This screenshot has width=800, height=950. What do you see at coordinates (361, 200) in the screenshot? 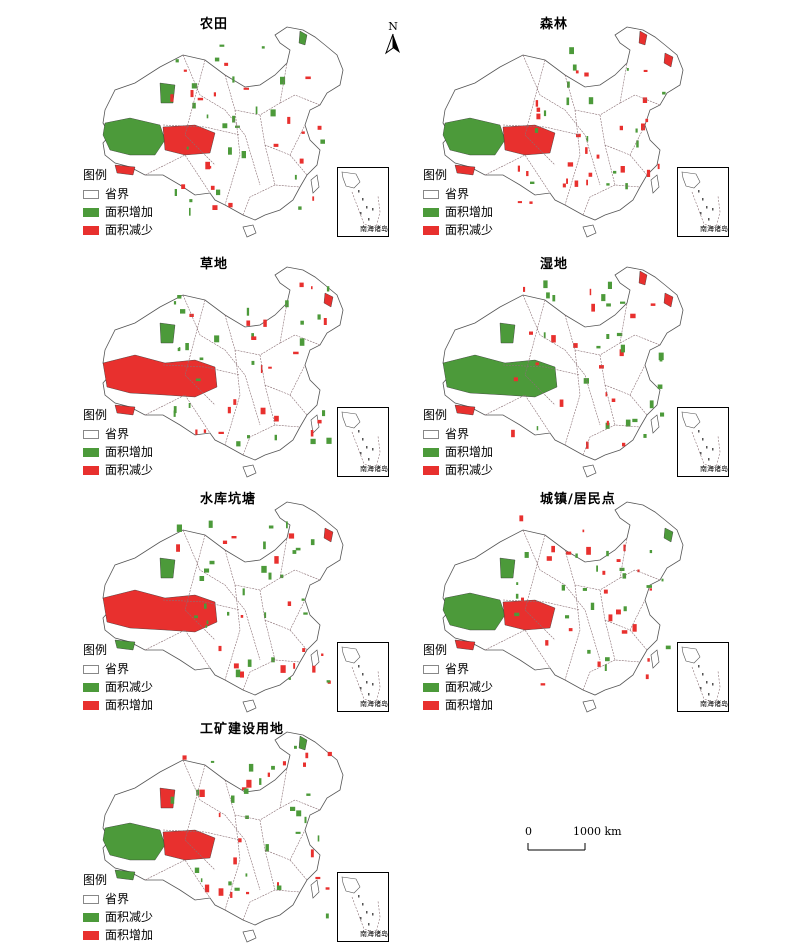
I see `inset-map` at bounding box center [361, 200].